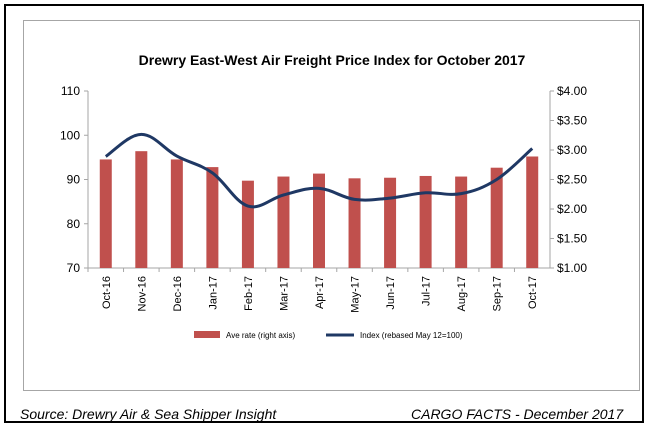 This screenshot has width=652, height=431. Describe the element at coordinates (572, 268) in the screenshot. I see `right-tick-label: $1.00` at that location.